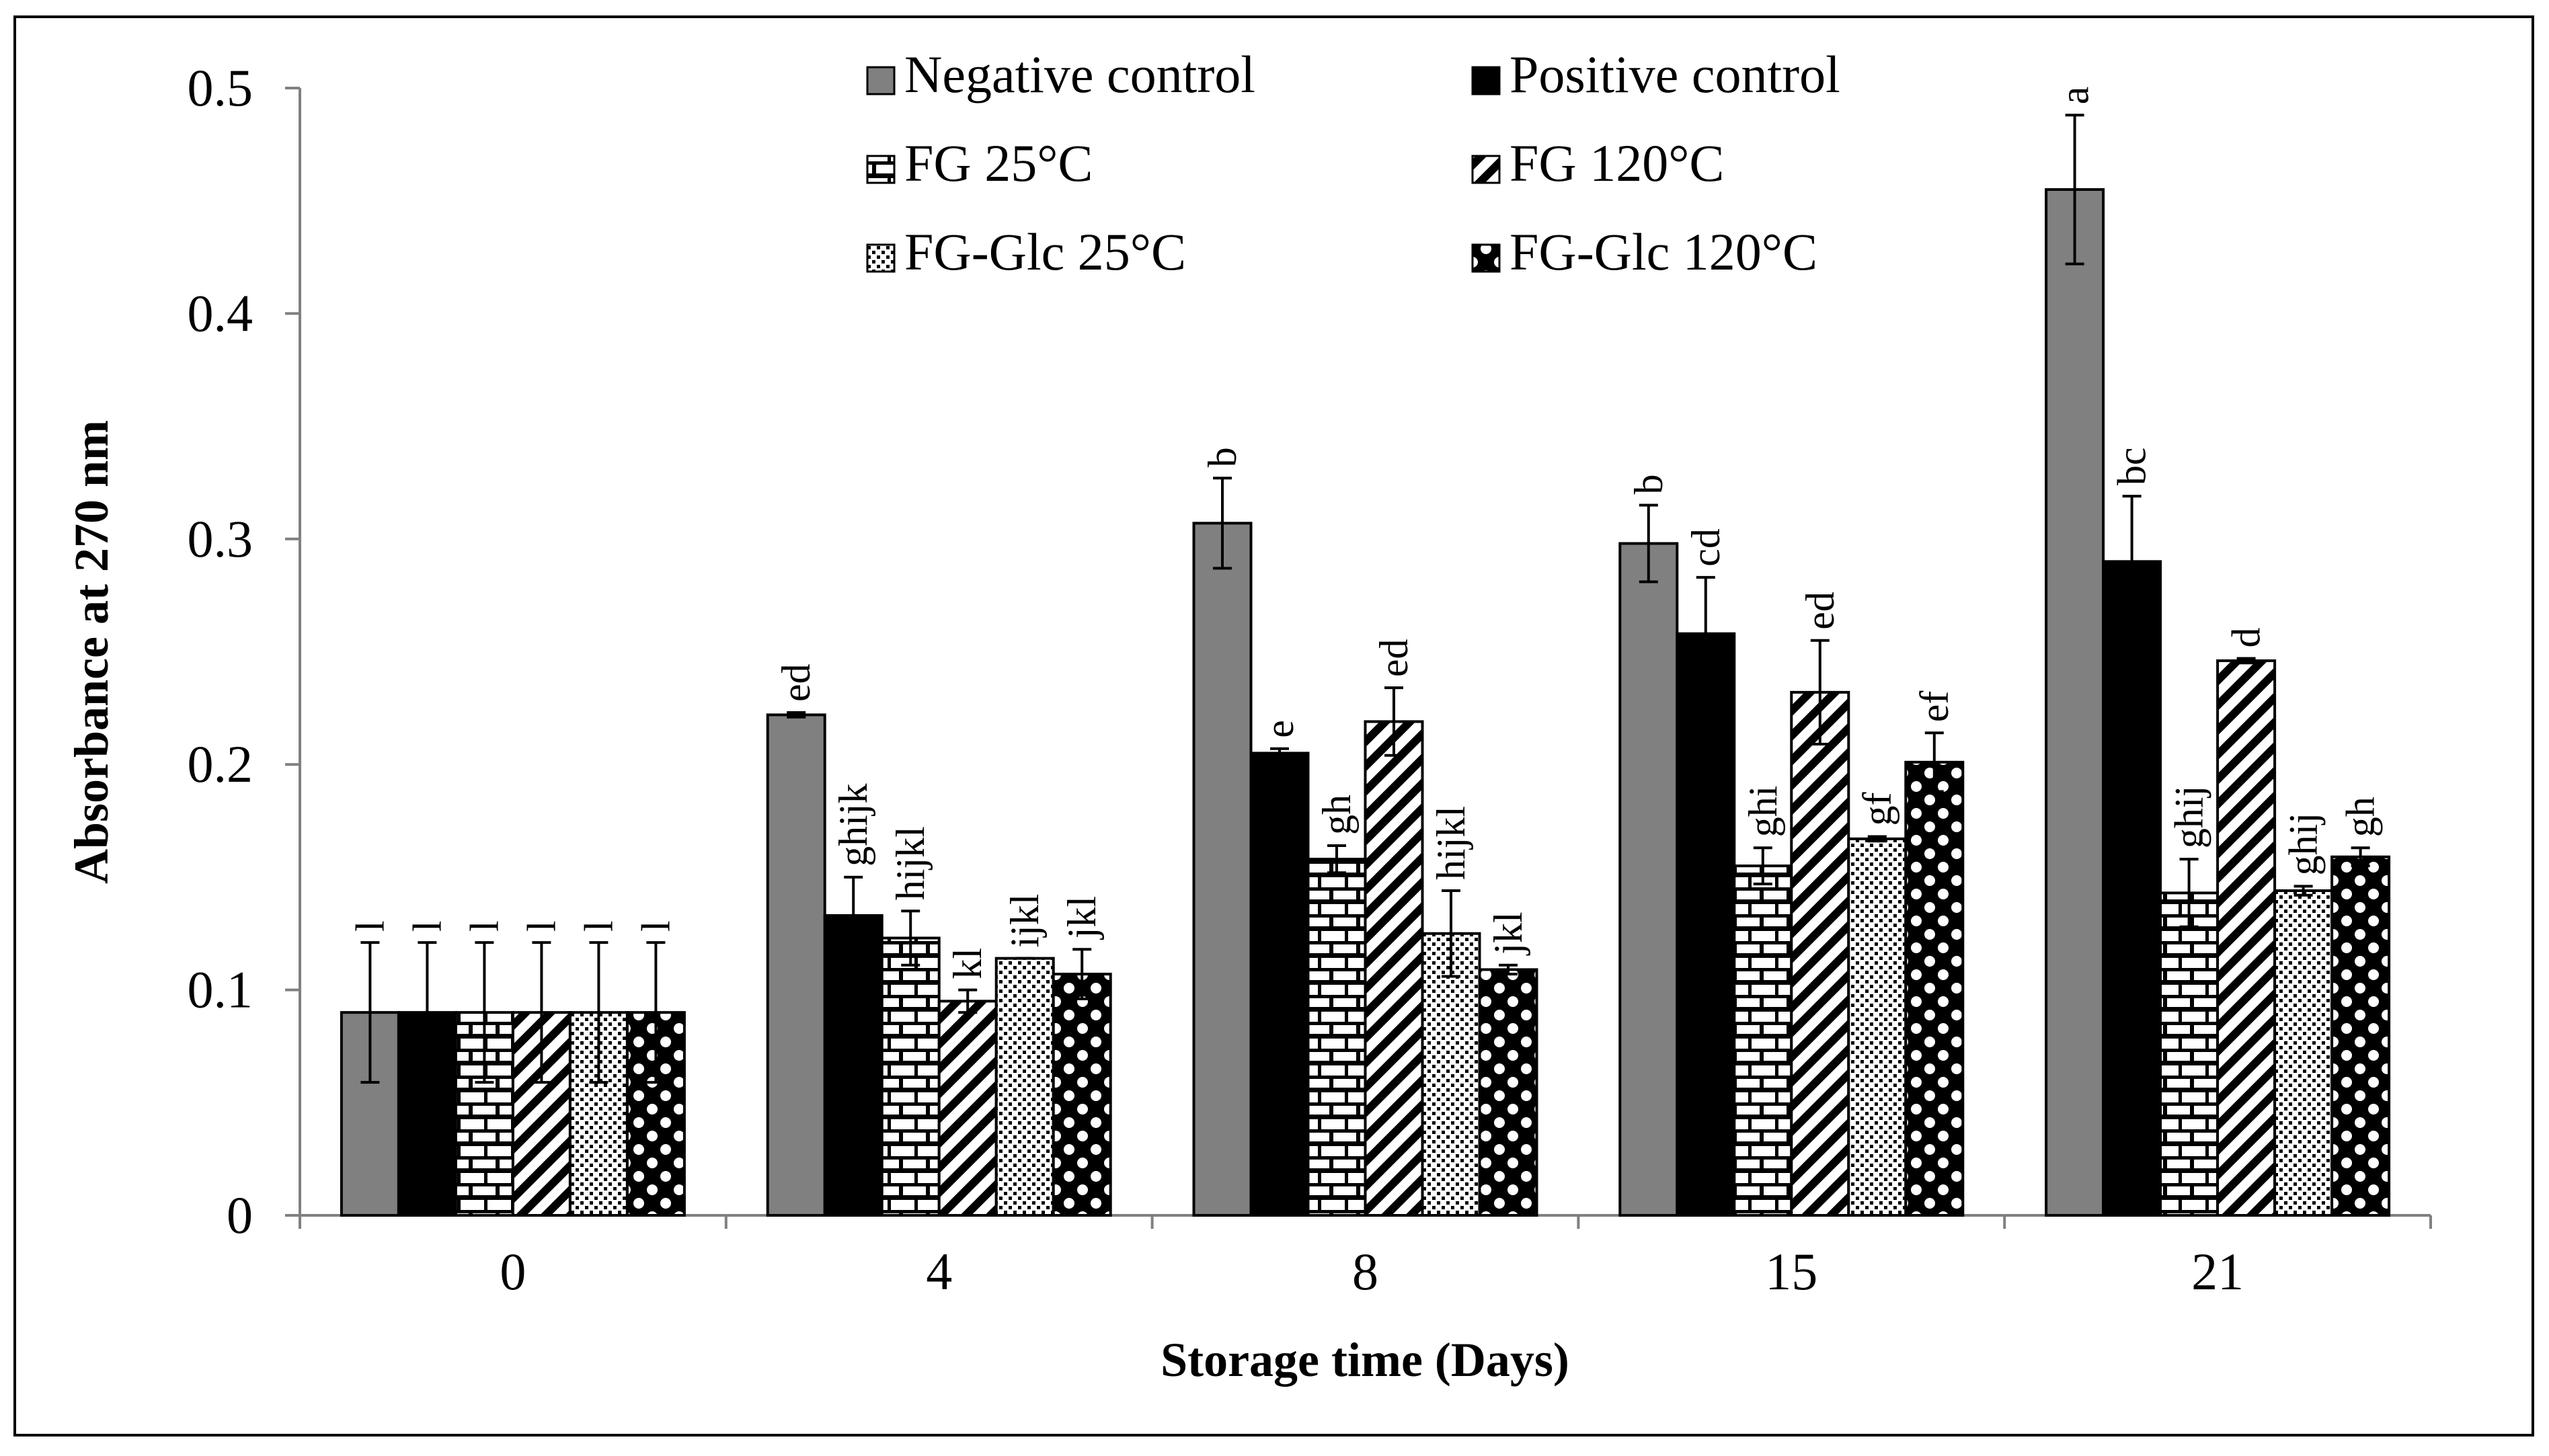 Image resolution: width=2549 pixels, height=1456 pixels. I want to click on y-tick-label: 0.5, so click(220, 87).